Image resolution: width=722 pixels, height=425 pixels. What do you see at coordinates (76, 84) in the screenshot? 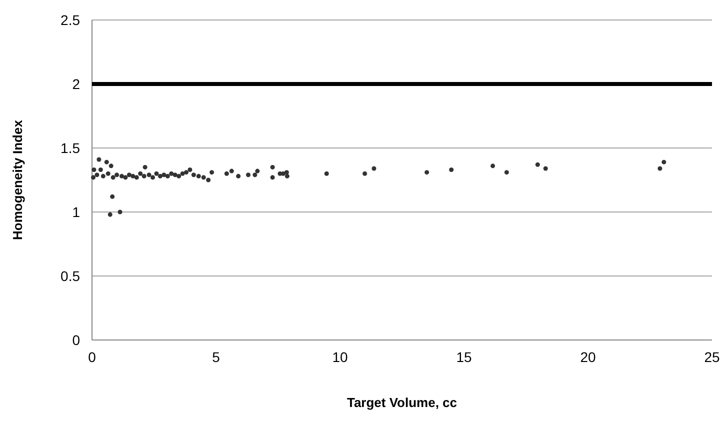
I see `y-tick-label: 2` at bounding box center [76, 84].